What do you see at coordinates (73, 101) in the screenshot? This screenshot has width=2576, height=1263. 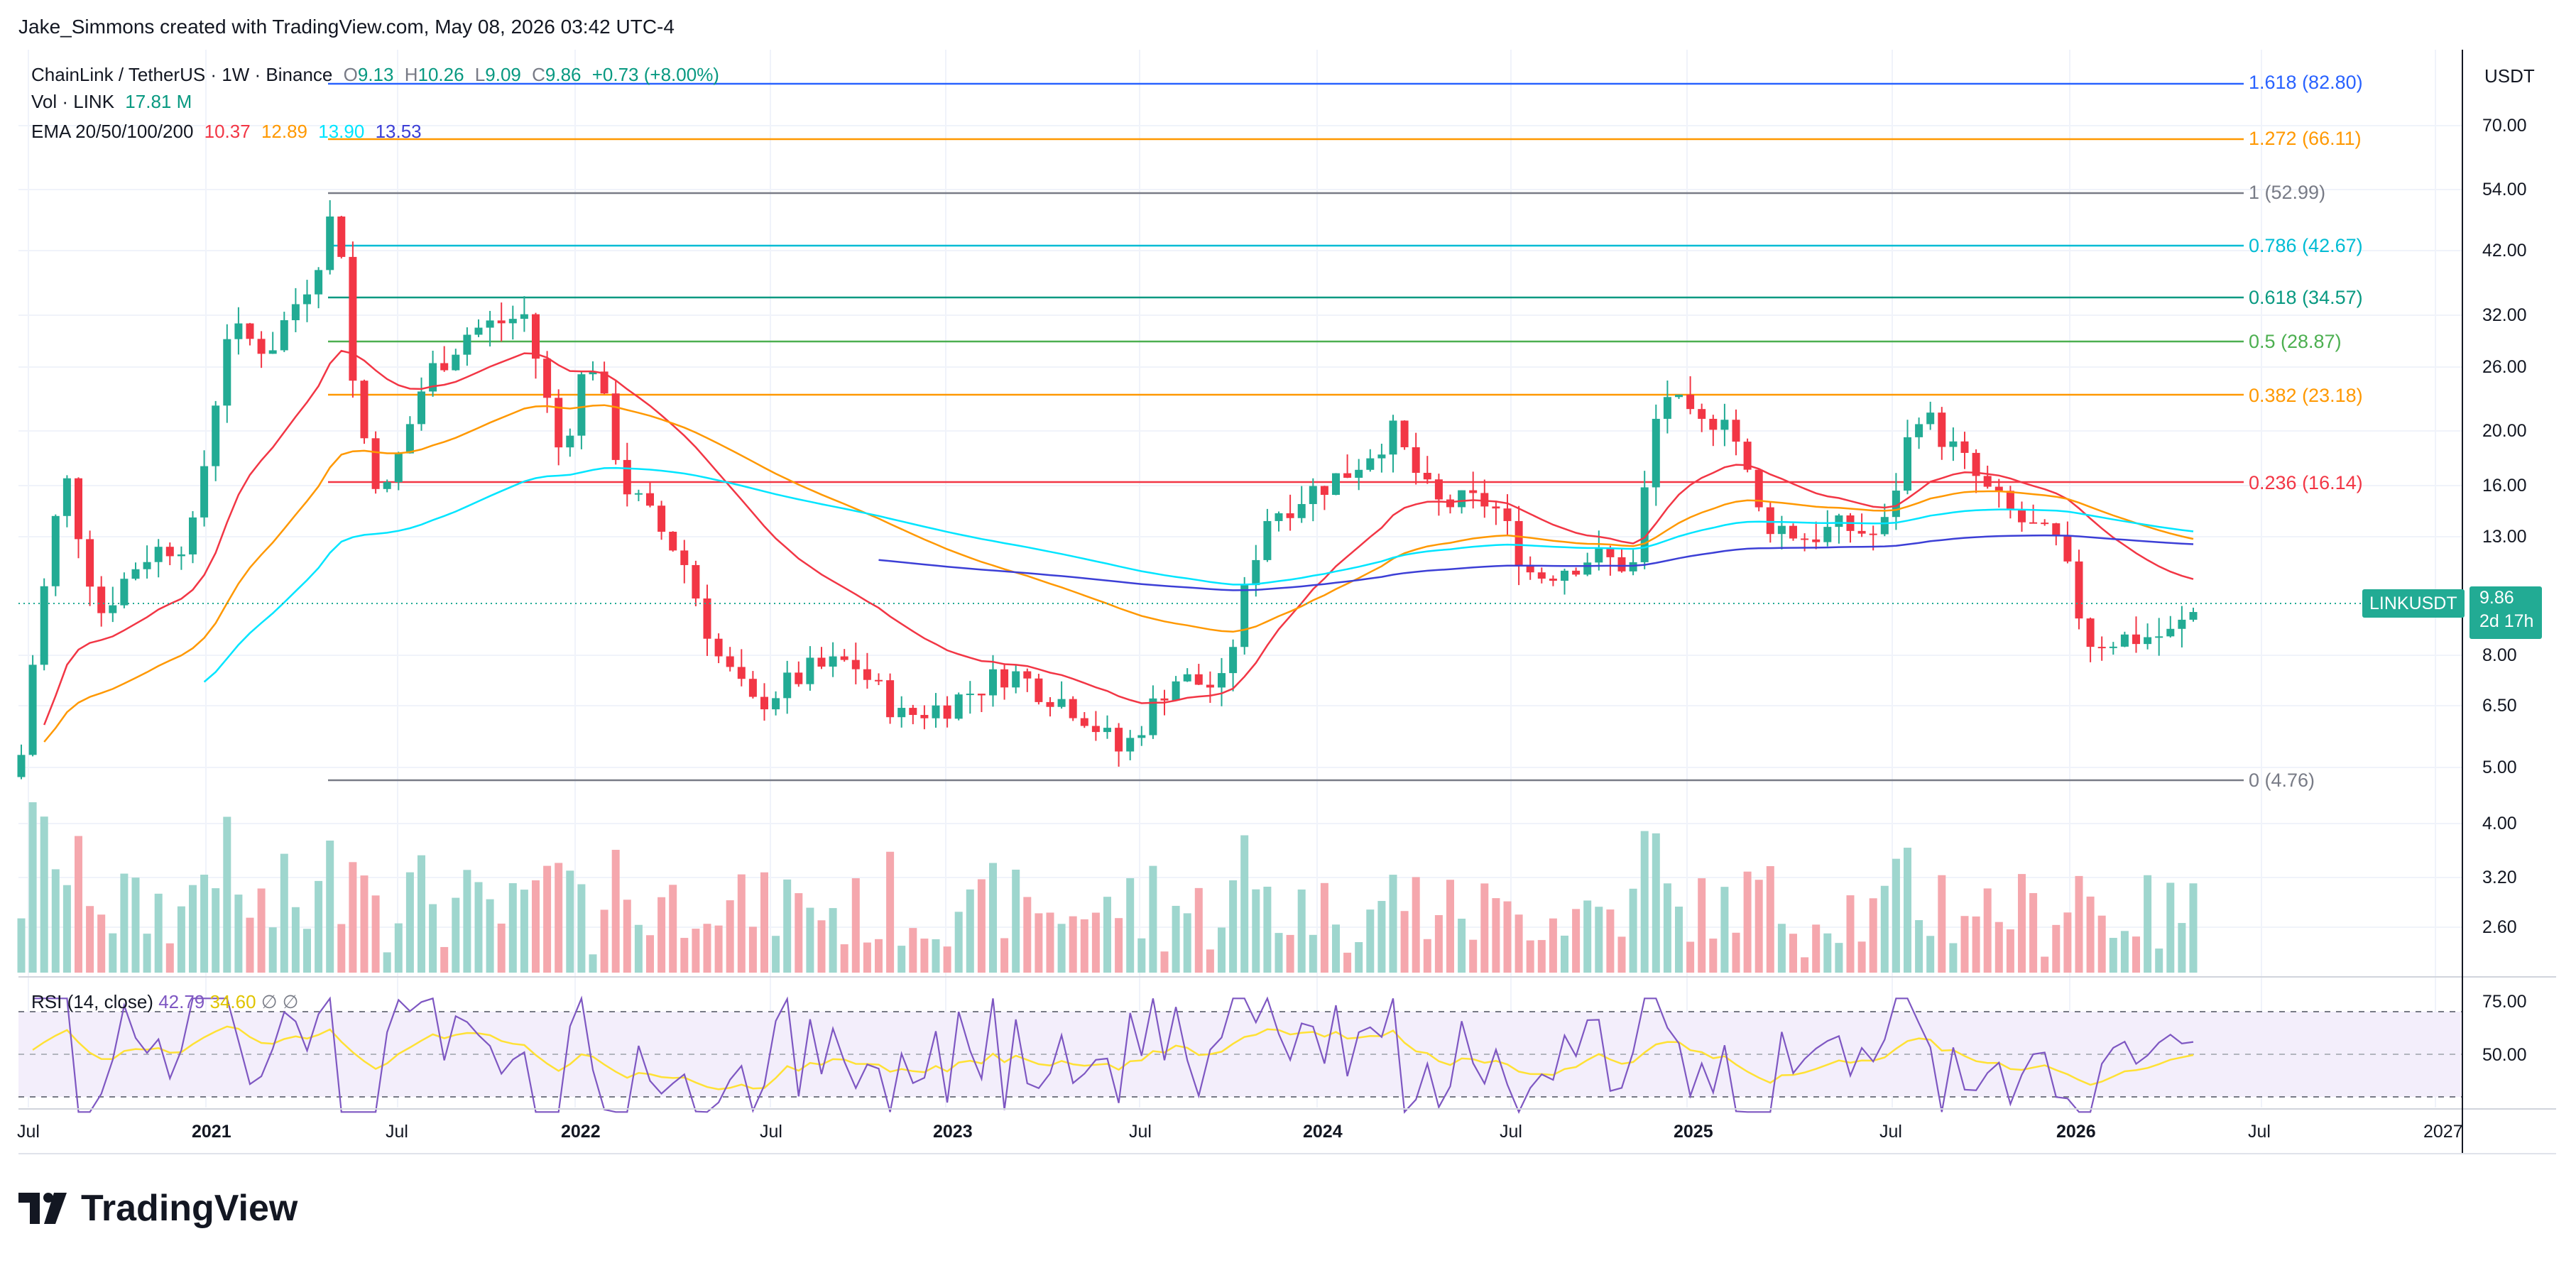 I see `volume-label: Vol · LINK` at bounding box center [73, 101].